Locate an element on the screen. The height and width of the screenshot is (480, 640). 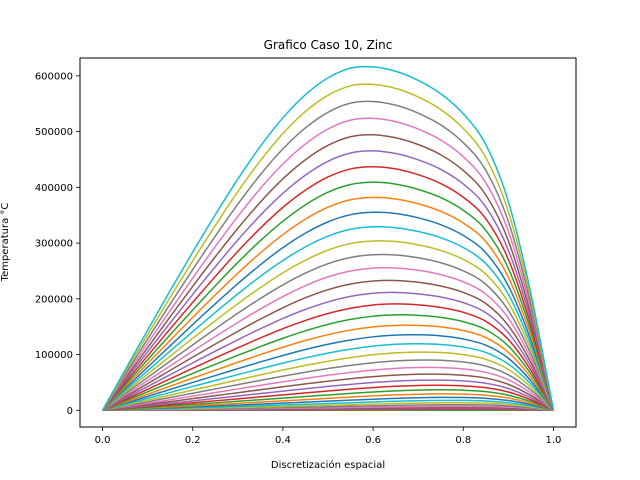
x-axis-label: Discretización espacial is located at coordinates (328, 465).